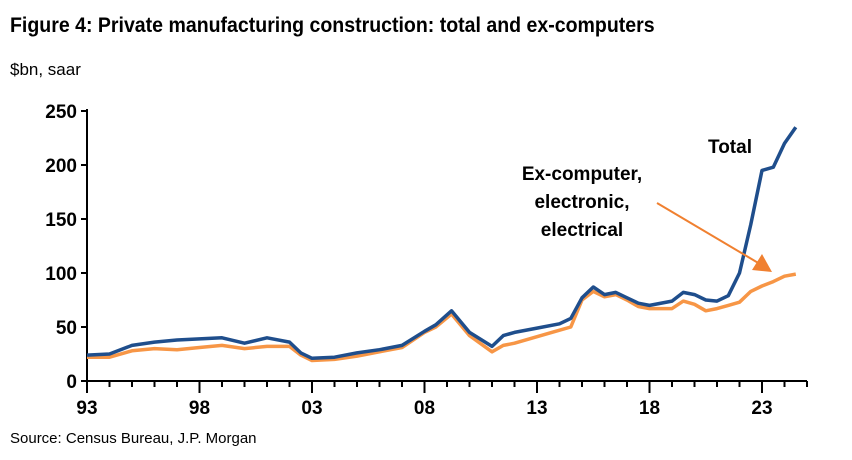 The width and height of the screenshot is (852, 460). What do you see at coordinates (66, 328) in the screenshot?
I see `y-tick-label: 50` at bounding box center [66, 328].